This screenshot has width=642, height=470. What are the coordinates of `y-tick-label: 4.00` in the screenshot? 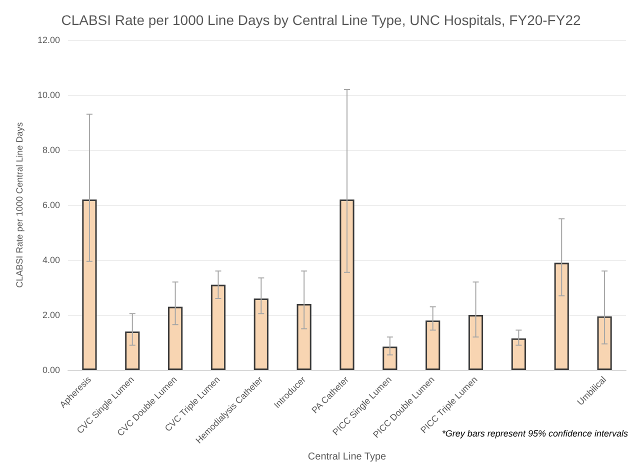 It's located at (51, 260).